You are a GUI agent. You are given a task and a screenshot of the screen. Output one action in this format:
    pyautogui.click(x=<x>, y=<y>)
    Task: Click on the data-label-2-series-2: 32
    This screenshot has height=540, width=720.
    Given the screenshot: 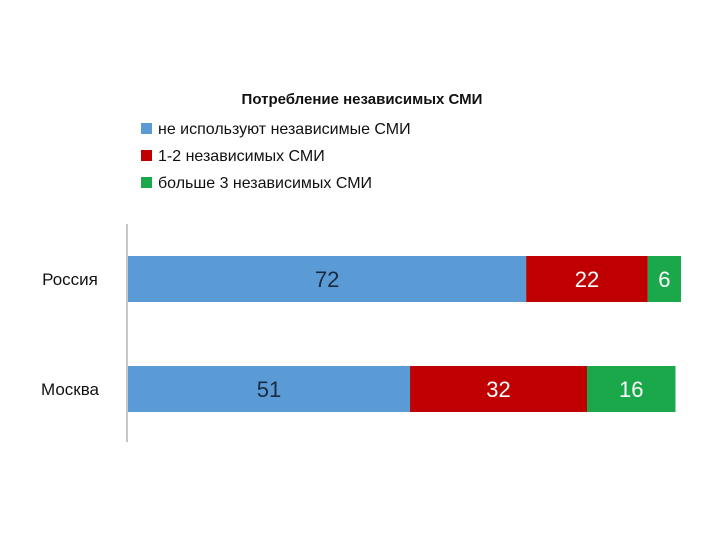 What is the action you would take?
    pyautogui.click(x=498, y=389)
    